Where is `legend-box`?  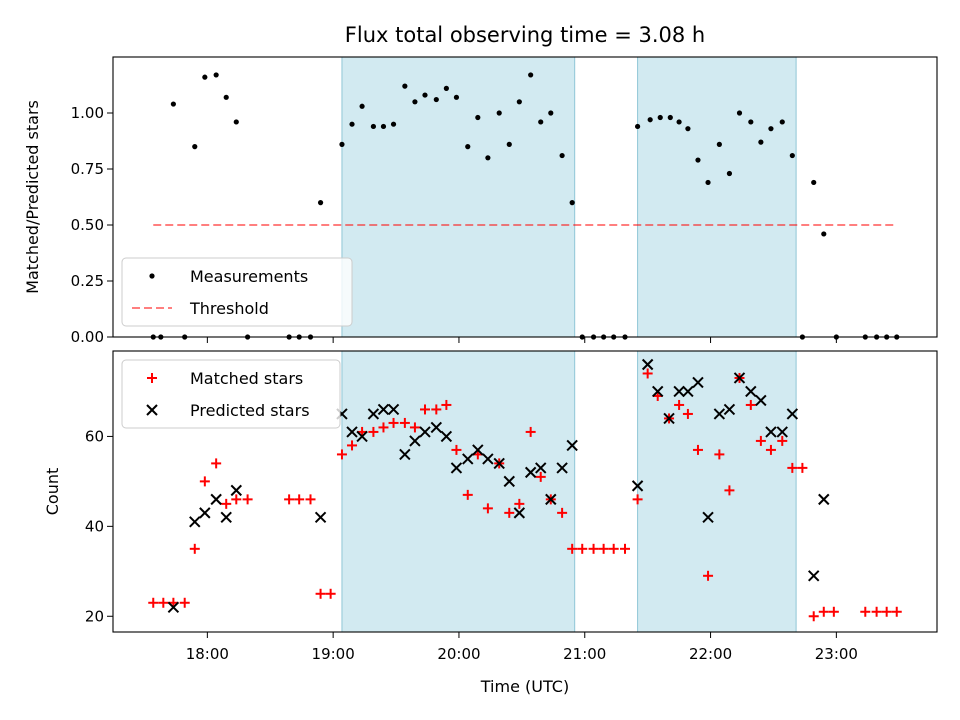
legend-box is located at coordinates (237, 292).